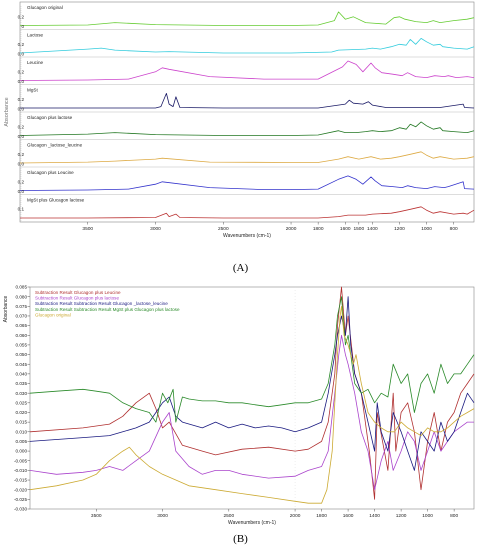 This screenshot has width=481, height=550. What do you see at coordinates (247, 157) in the screenshot?
I see `spectrum-glucagon-lactose-leucine` at bounding box center [247, 157].